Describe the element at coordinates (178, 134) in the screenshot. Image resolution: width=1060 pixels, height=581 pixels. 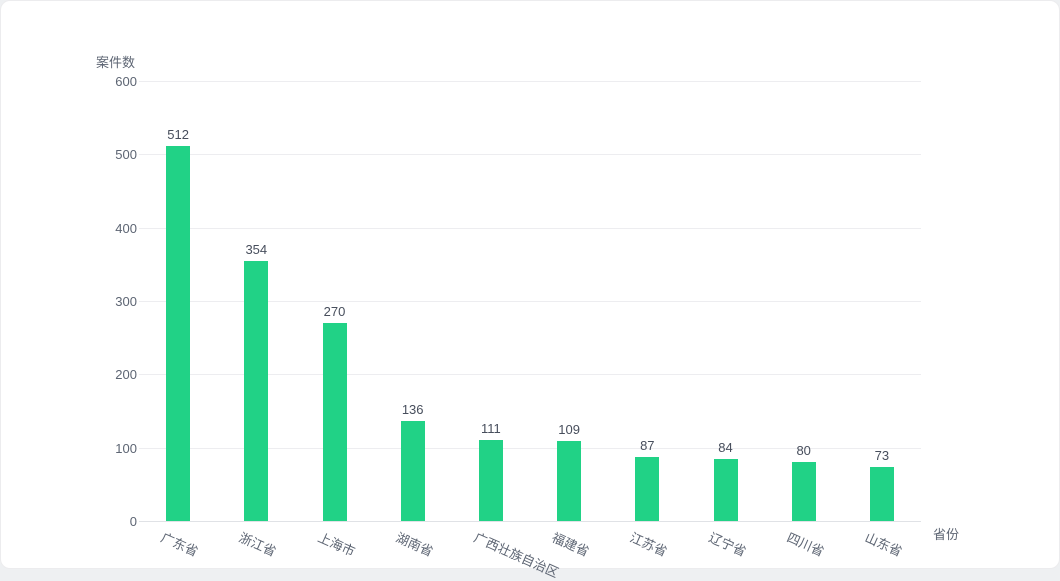
I see `value-label-广东省: 512` at that location.